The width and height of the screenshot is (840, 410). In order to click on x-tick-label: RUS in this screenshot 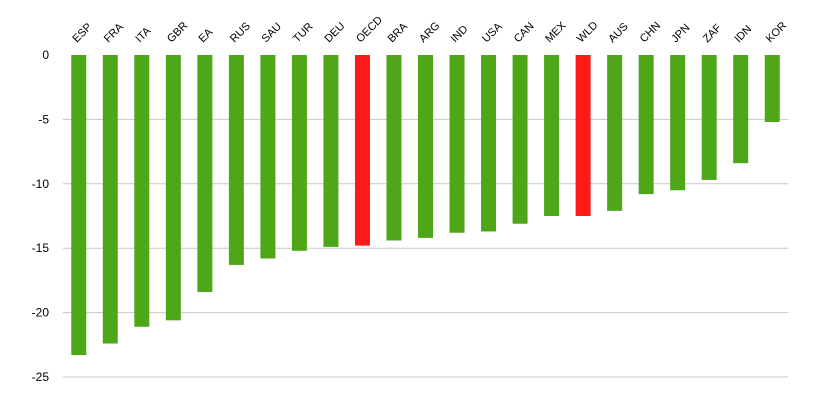, I will do `click(240, 32)`.